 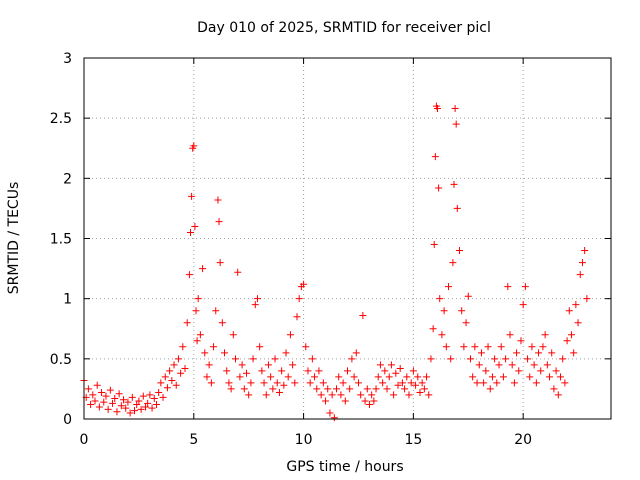 I want to click on y-tick-label: 2, so click(x=67, y=179).